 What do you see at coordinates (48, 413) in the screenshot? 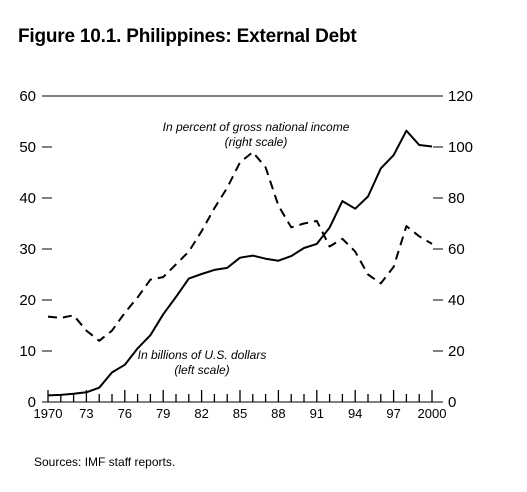
I see `x-tick-label: 1970` at bounding box center [48, 413].